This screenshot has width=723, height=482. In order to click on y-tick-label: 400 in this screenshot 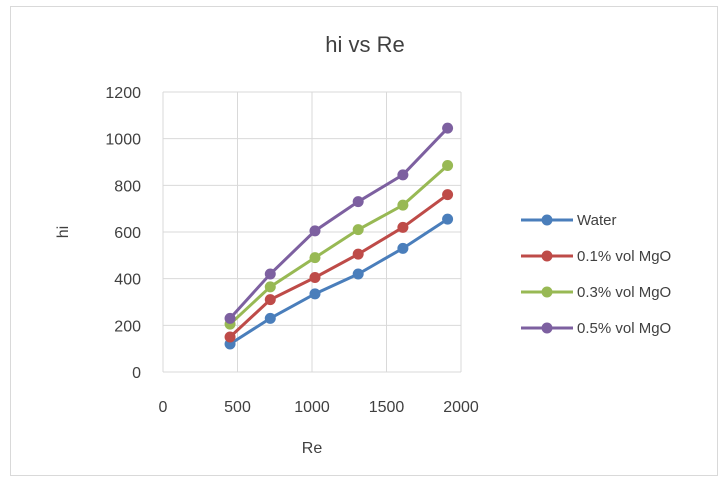, I will do `click(127, 280)`.